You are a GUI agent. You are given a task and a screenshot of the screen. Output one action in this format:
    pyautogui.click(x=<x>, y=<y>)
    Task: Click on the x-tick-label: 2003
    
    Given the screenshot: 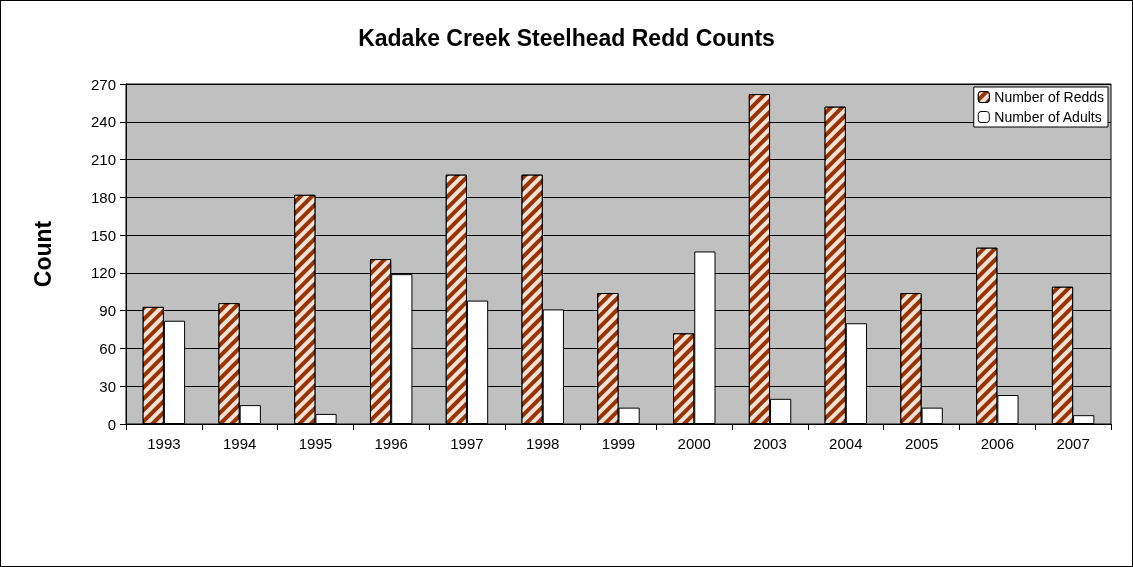 What is the action you would take?
    pyautogui.click(x=770, y=443)
    